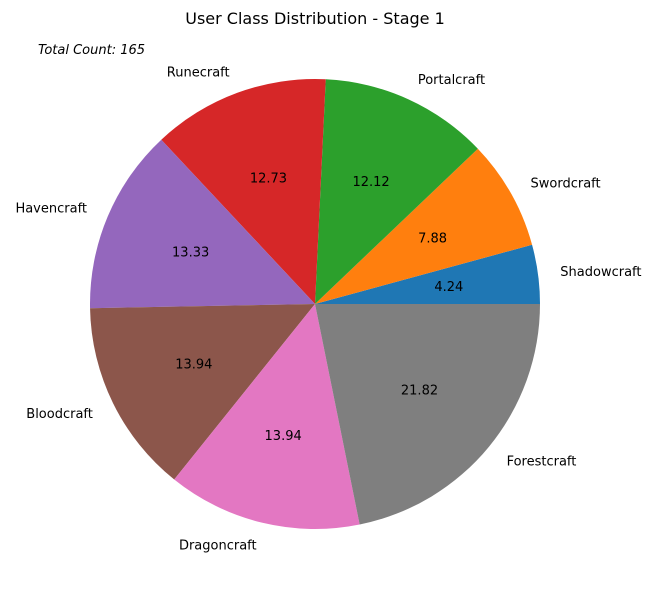 Image resolution: width=658 pixels, height=594 pixels. Describe the element at coordinates (600, 272) in the screenshot. I see `slice-category-label: Shadowcraft` at that location.